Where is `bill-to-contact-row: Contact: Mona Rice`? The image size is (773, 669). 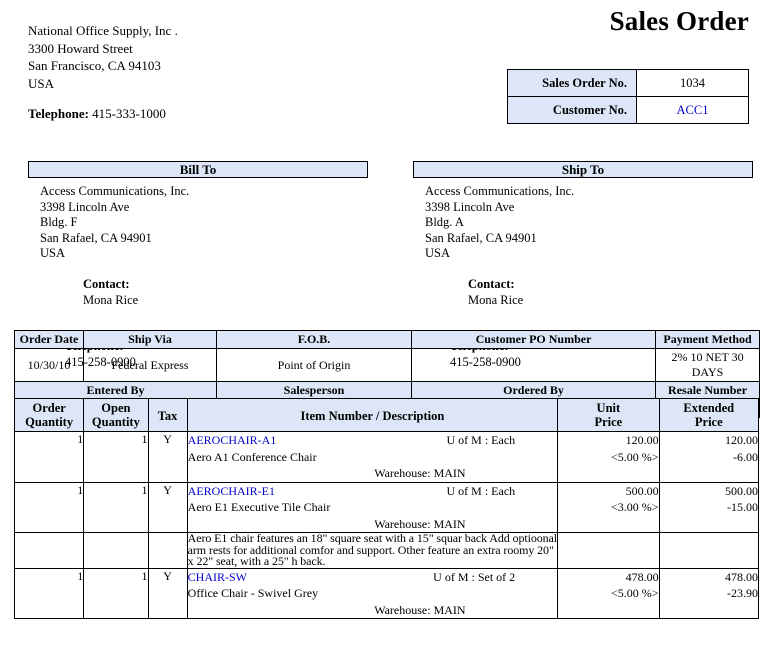 bill-to-contact-row: Contact: Mona Rice is located at coordinates (204, 293).